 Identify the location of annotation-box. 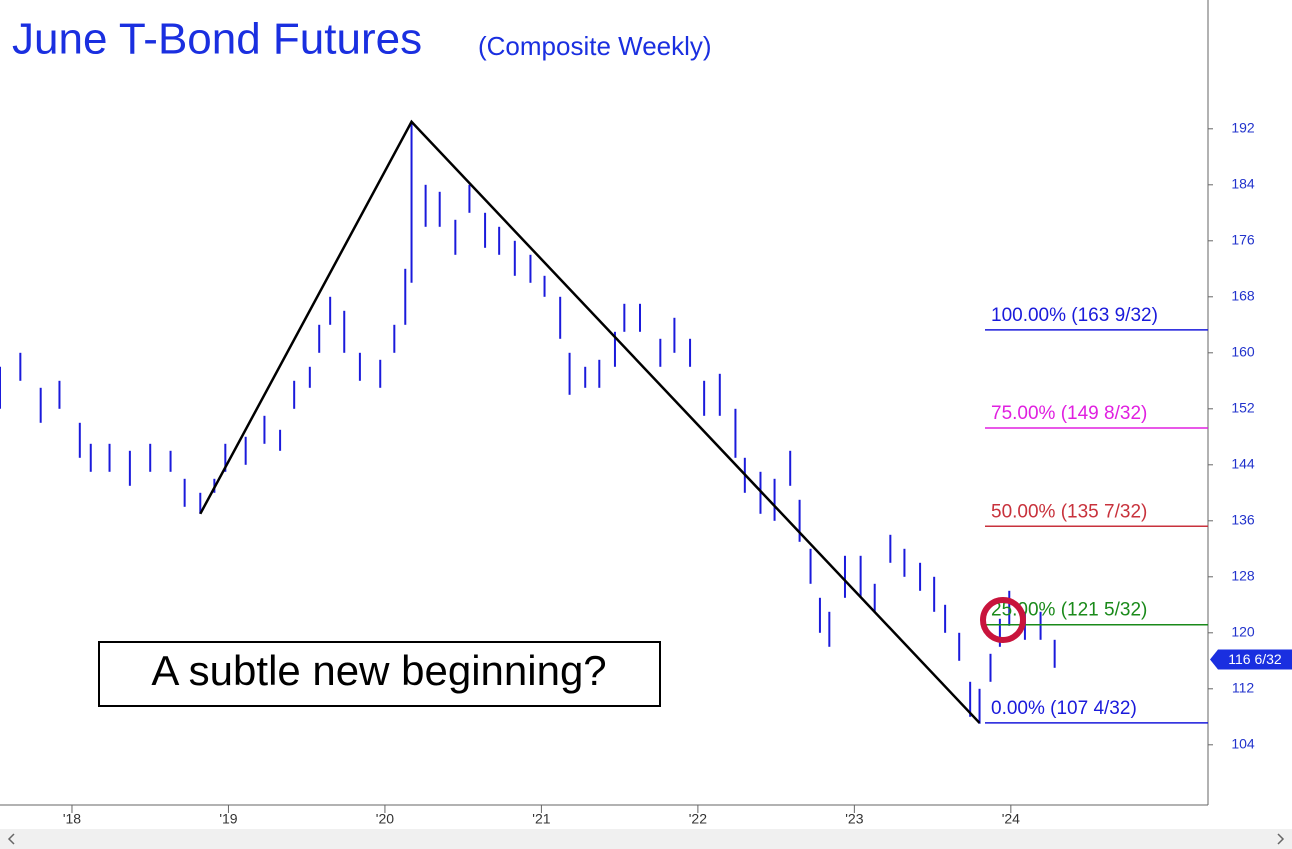
(379, 674).